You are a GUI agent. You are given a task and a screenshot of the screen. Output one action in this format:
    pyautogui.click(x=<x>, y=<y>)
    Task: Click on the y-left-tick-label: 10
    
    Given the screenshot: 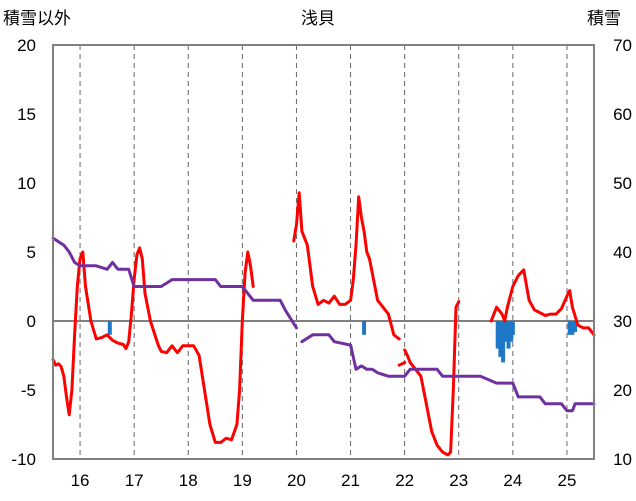 What is the action you would take?
    pyautogui.click(x=26, y=183)
    